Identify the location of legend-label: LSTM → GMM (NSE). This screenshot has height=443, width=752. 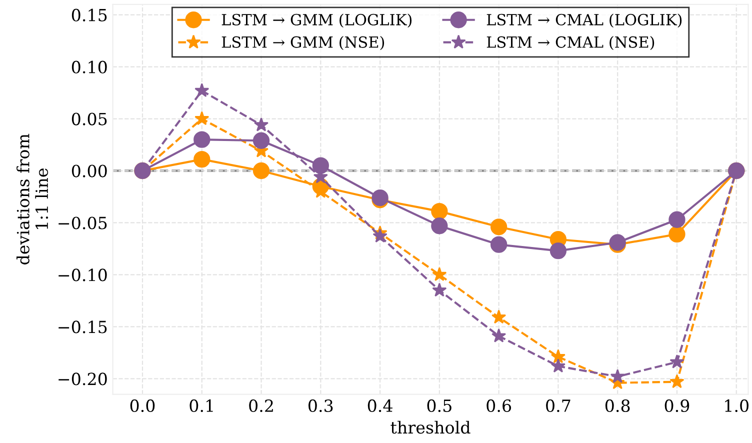
(303, 43).